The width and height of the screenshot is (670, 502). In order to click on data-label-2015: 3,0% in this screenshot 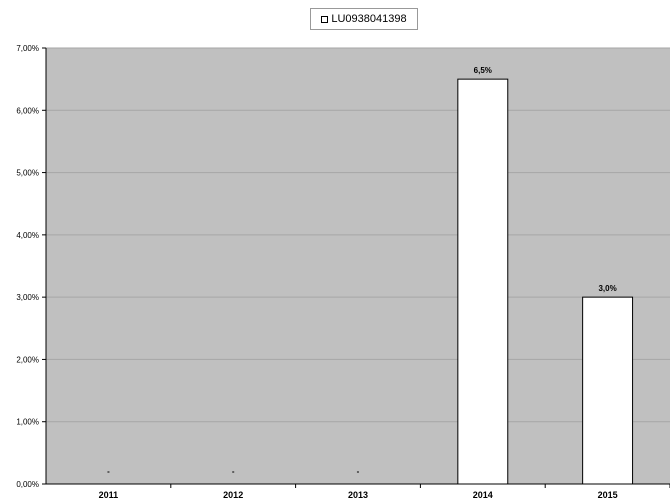, I will do `click(607, 288)`.